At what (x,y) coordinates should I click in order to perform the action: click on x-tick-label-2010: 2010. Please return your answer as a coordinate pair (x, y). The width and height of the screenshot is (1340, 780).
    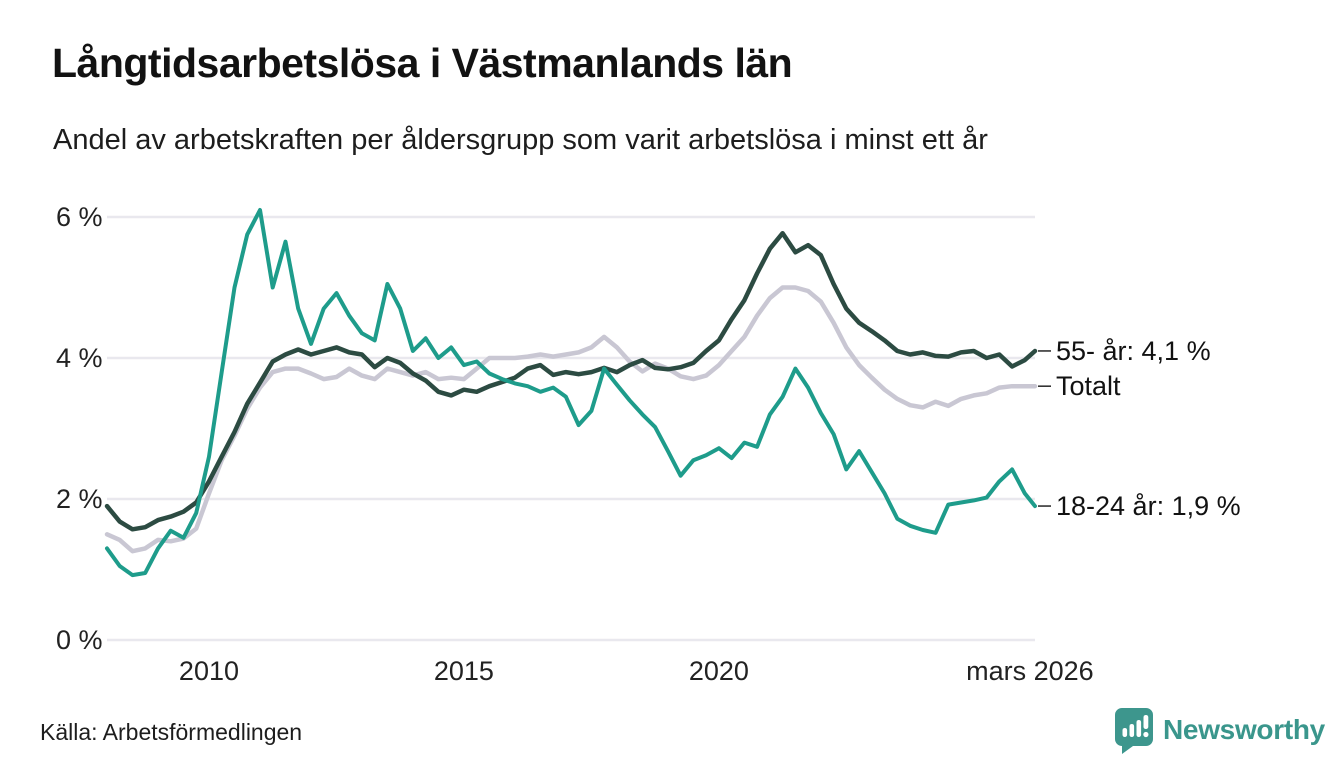
    Looking at the image, I should click on (209, 671).